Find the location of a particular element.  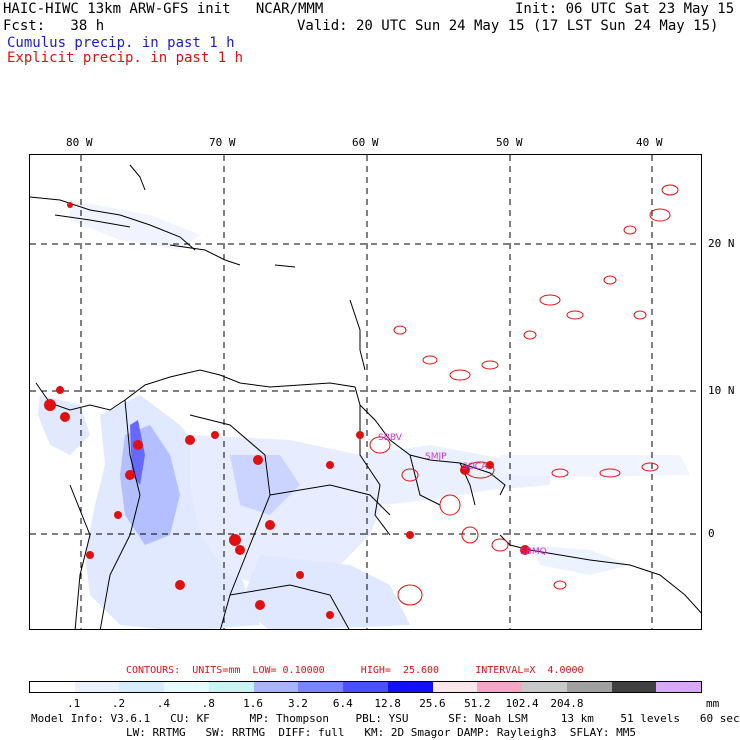

colorbar-label: mm is located at coordinates (713, 703).